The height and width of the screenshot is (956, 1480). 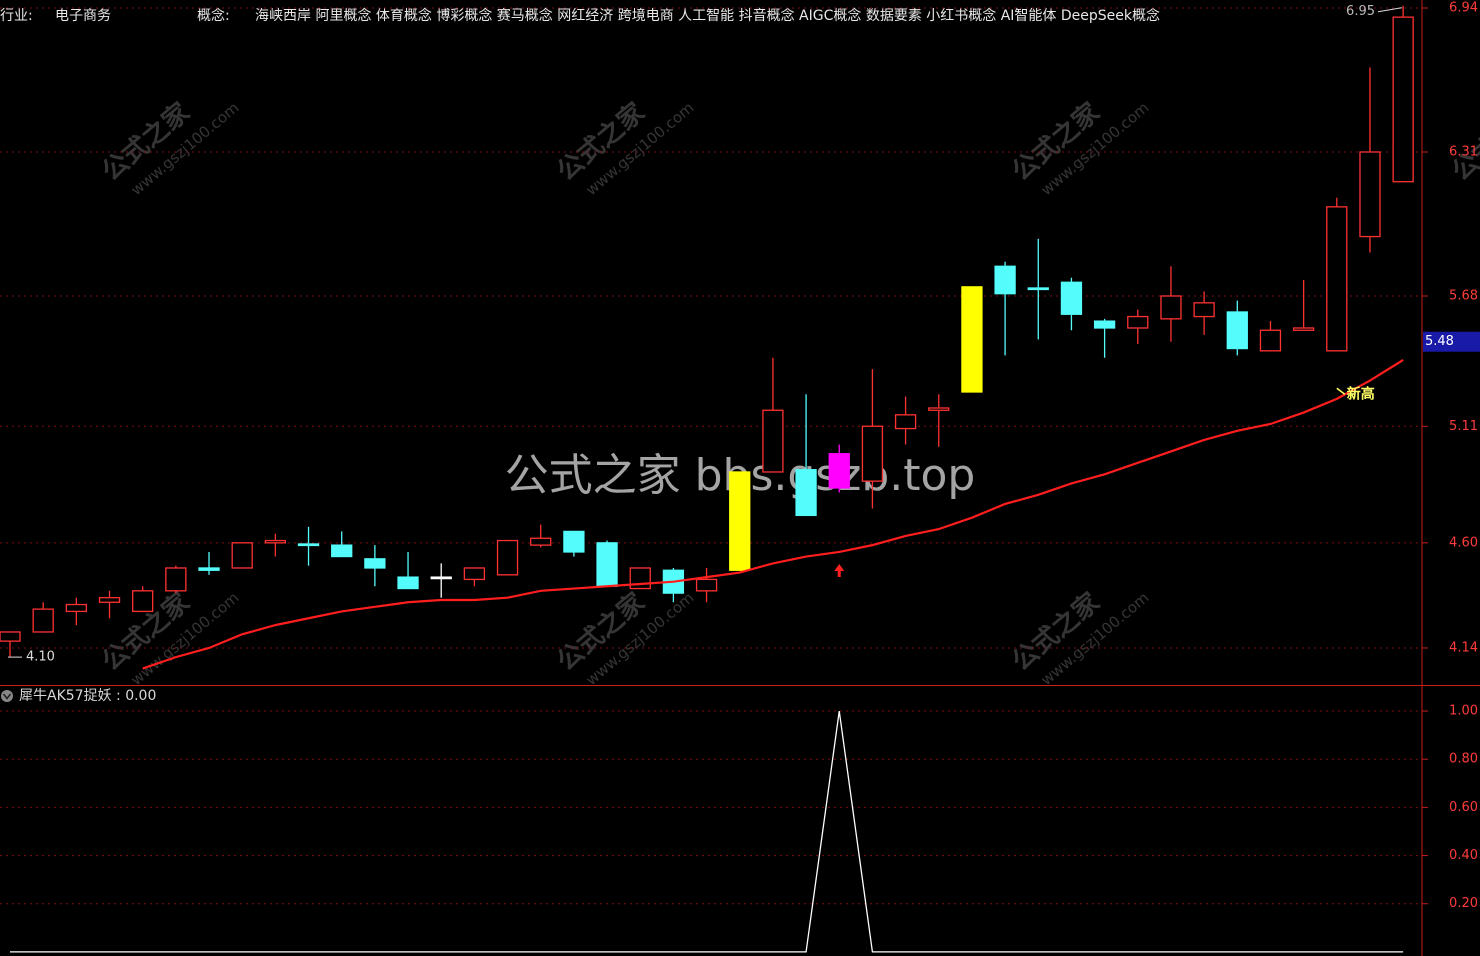 I want to click on y-tick-label: 0.80, so click(x=1463, y=759).